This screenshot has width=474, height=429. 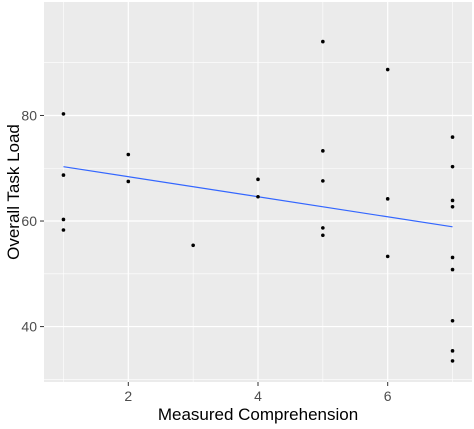 What do you see at coordinates (29, 221) in the screenshot?
I see `y-tick-label: 60` at bounding box center [29, 221].